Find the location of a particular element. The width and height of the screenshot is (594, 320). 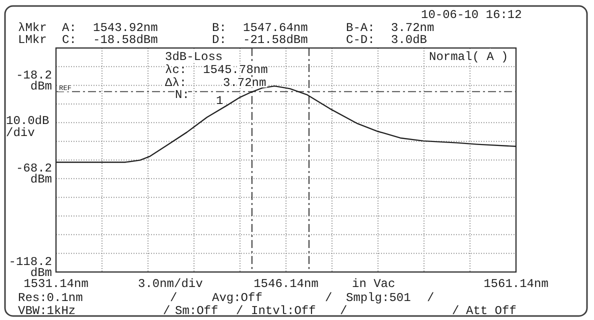

annotation: Δλ: is located at coordinates (176, 83).